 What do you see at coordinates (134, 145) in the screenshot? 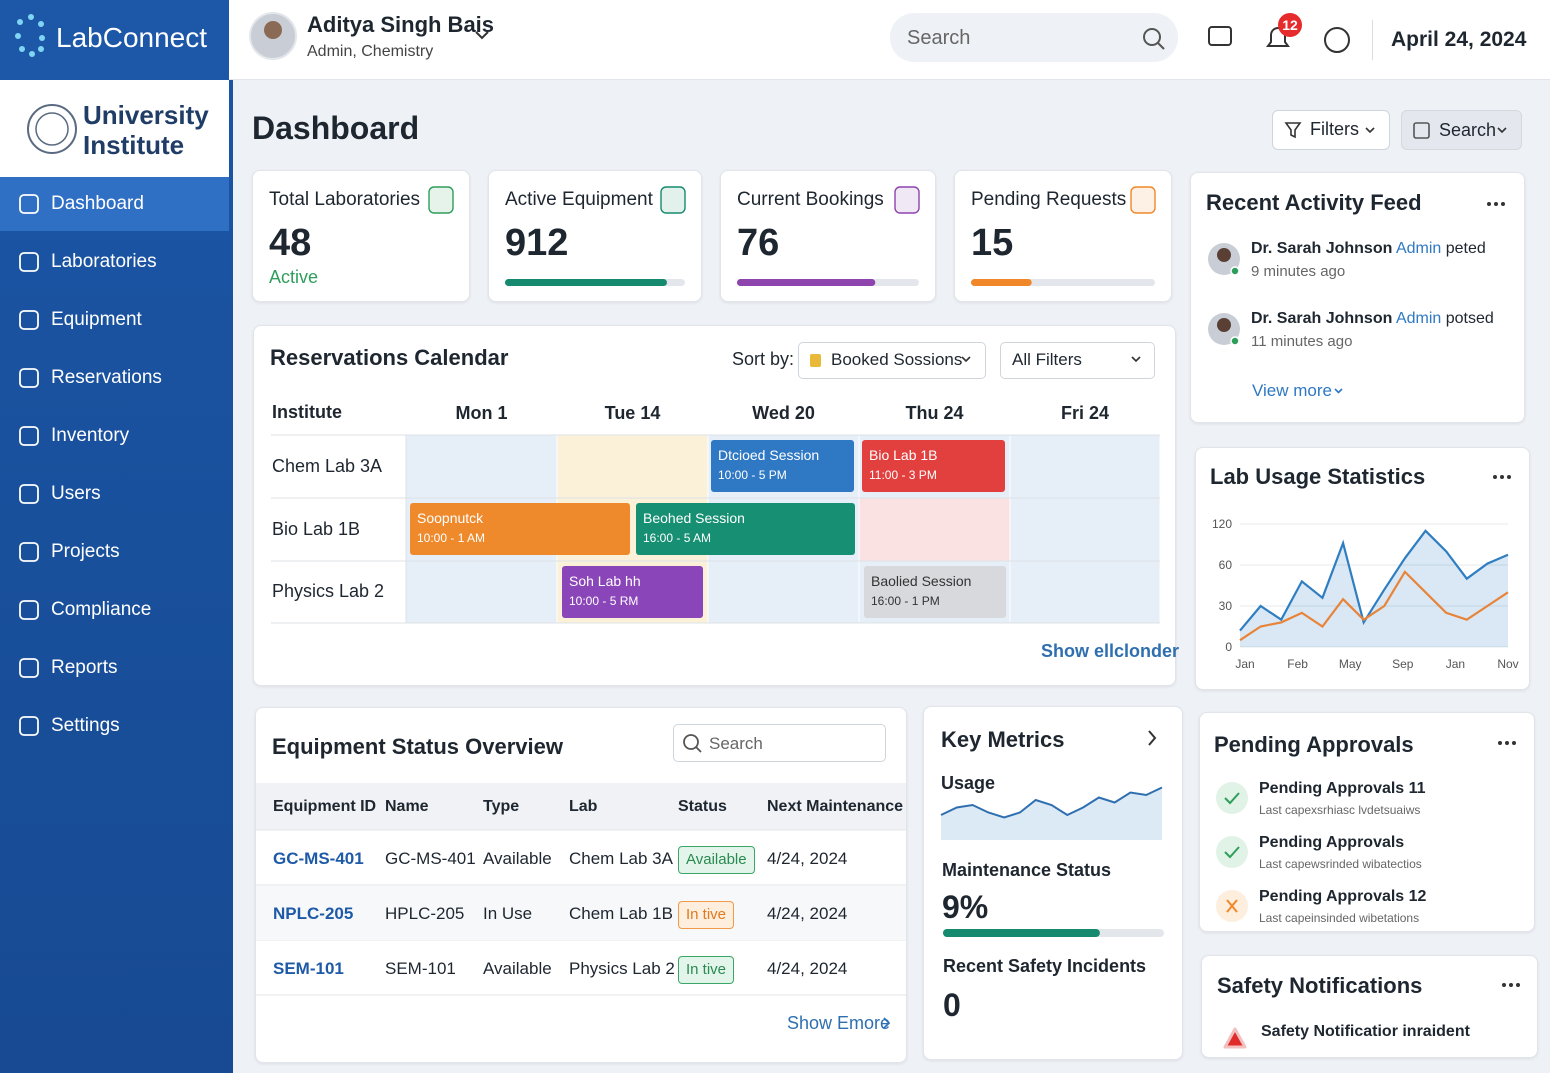
I see `institution-name: Institute` at bounding box center [134, 145].